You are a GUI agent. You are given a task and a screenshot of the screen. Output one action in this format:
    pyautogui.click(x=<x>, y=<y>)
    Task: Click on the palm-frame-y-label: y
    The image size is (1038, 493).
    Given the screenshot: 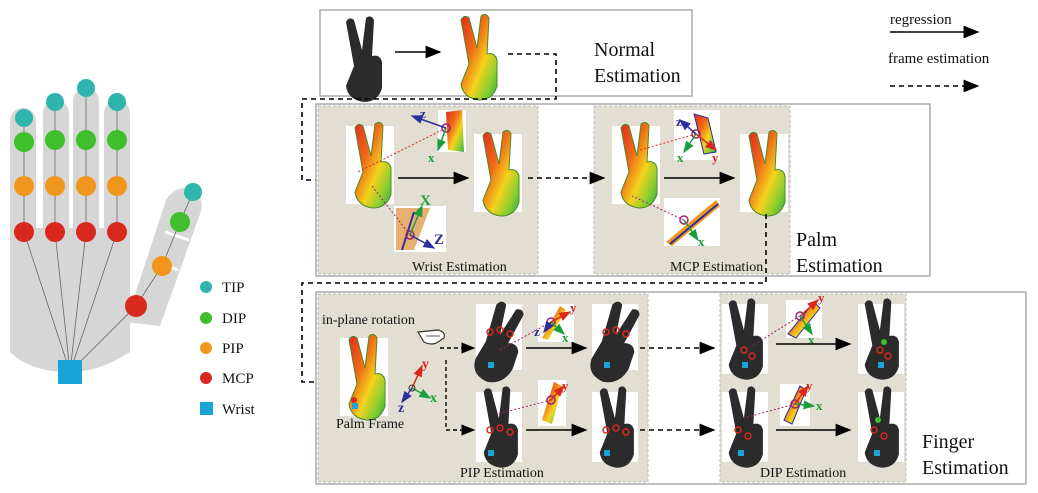 What is the action you would take?
    pyautogui.click(x=425, y=364)
    